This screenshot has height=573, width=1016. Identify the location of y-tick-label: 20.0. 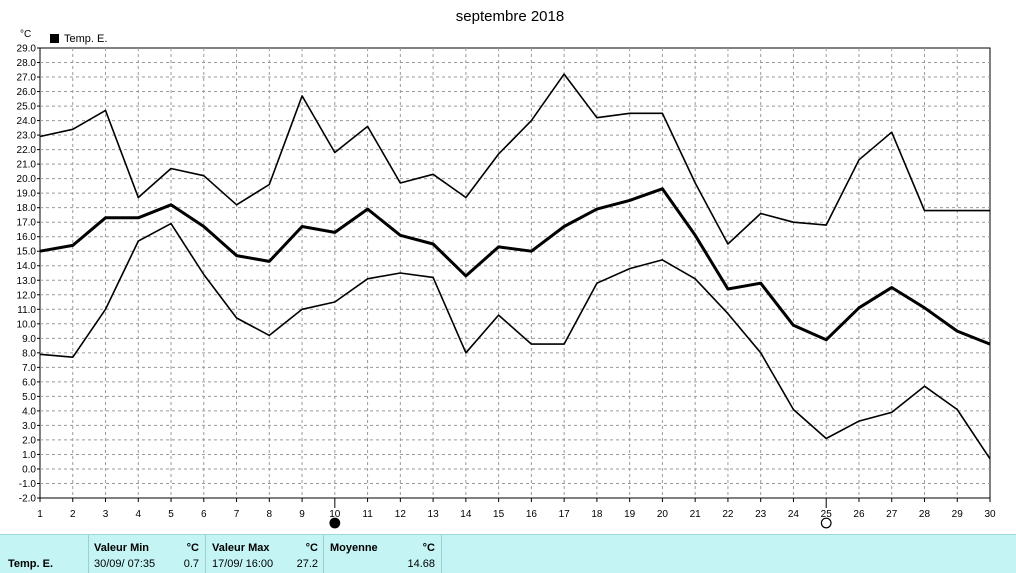
(27, 179).